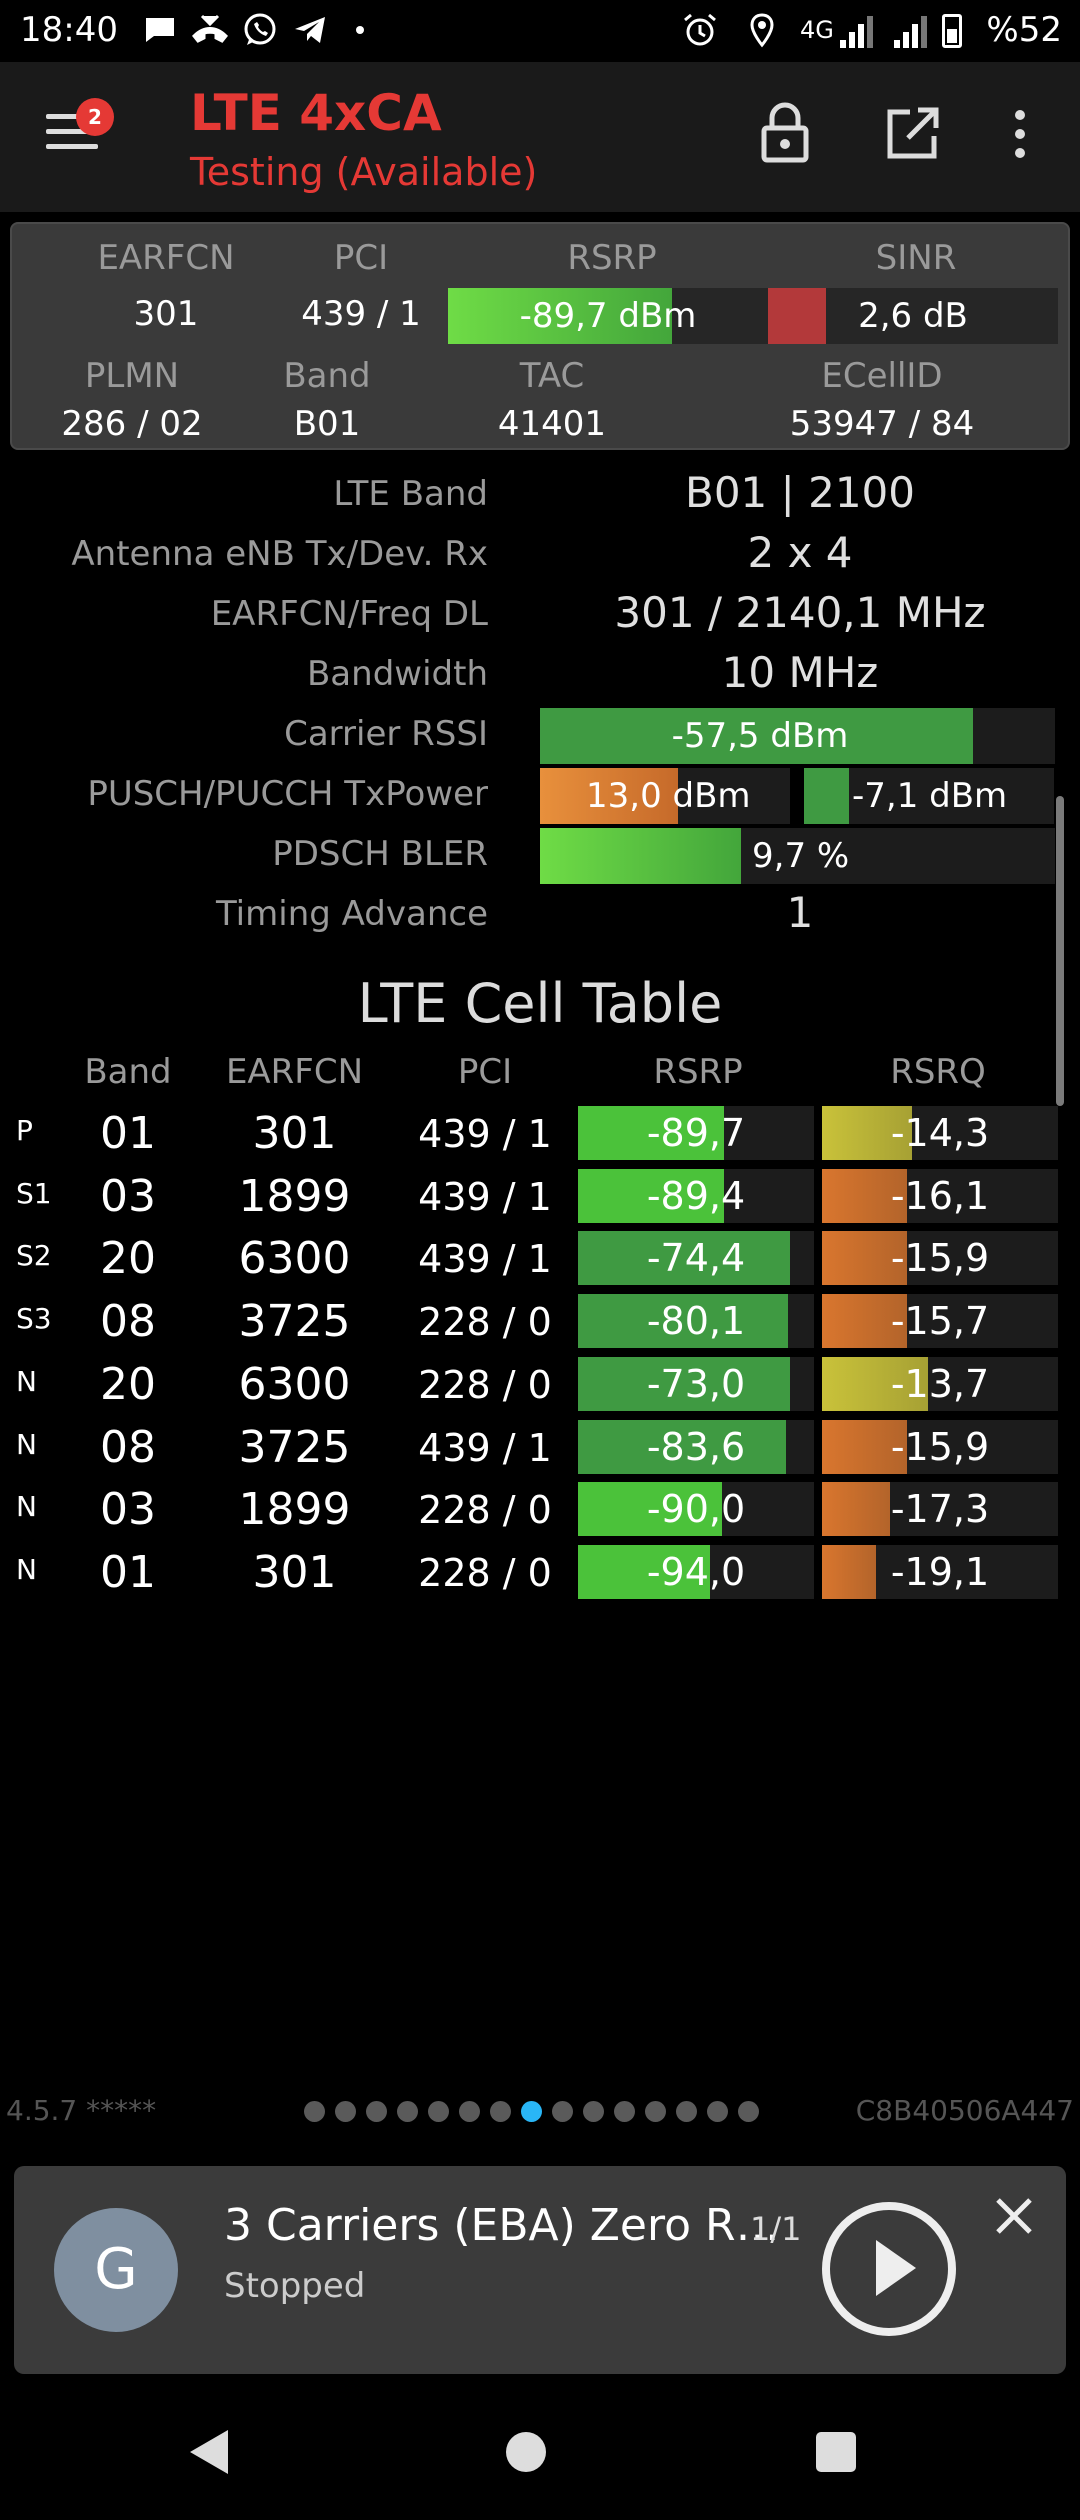 The width and height of the screenshot is (1080, 2520). I want to click on app-subtitle: Testing (Available), so click(364, 172).